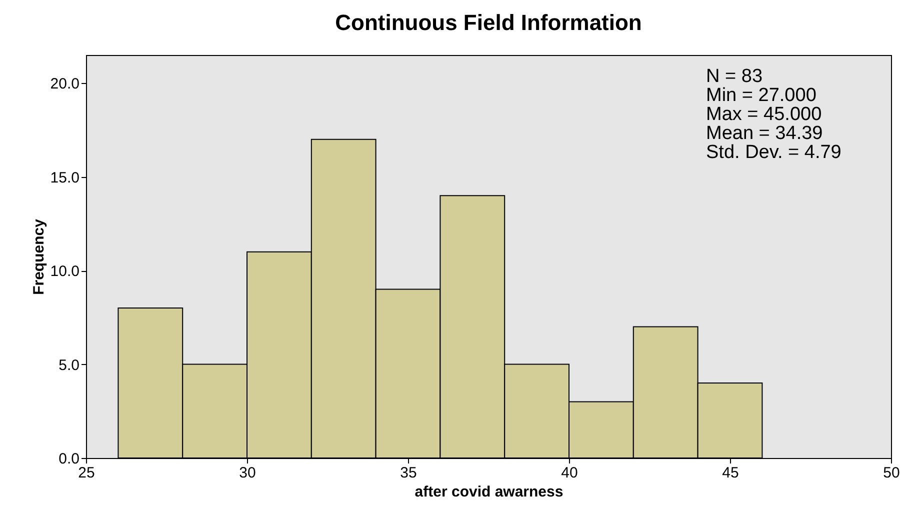  I want to click on annotation: Std. Dev. = 4.79, so click(774, 152).